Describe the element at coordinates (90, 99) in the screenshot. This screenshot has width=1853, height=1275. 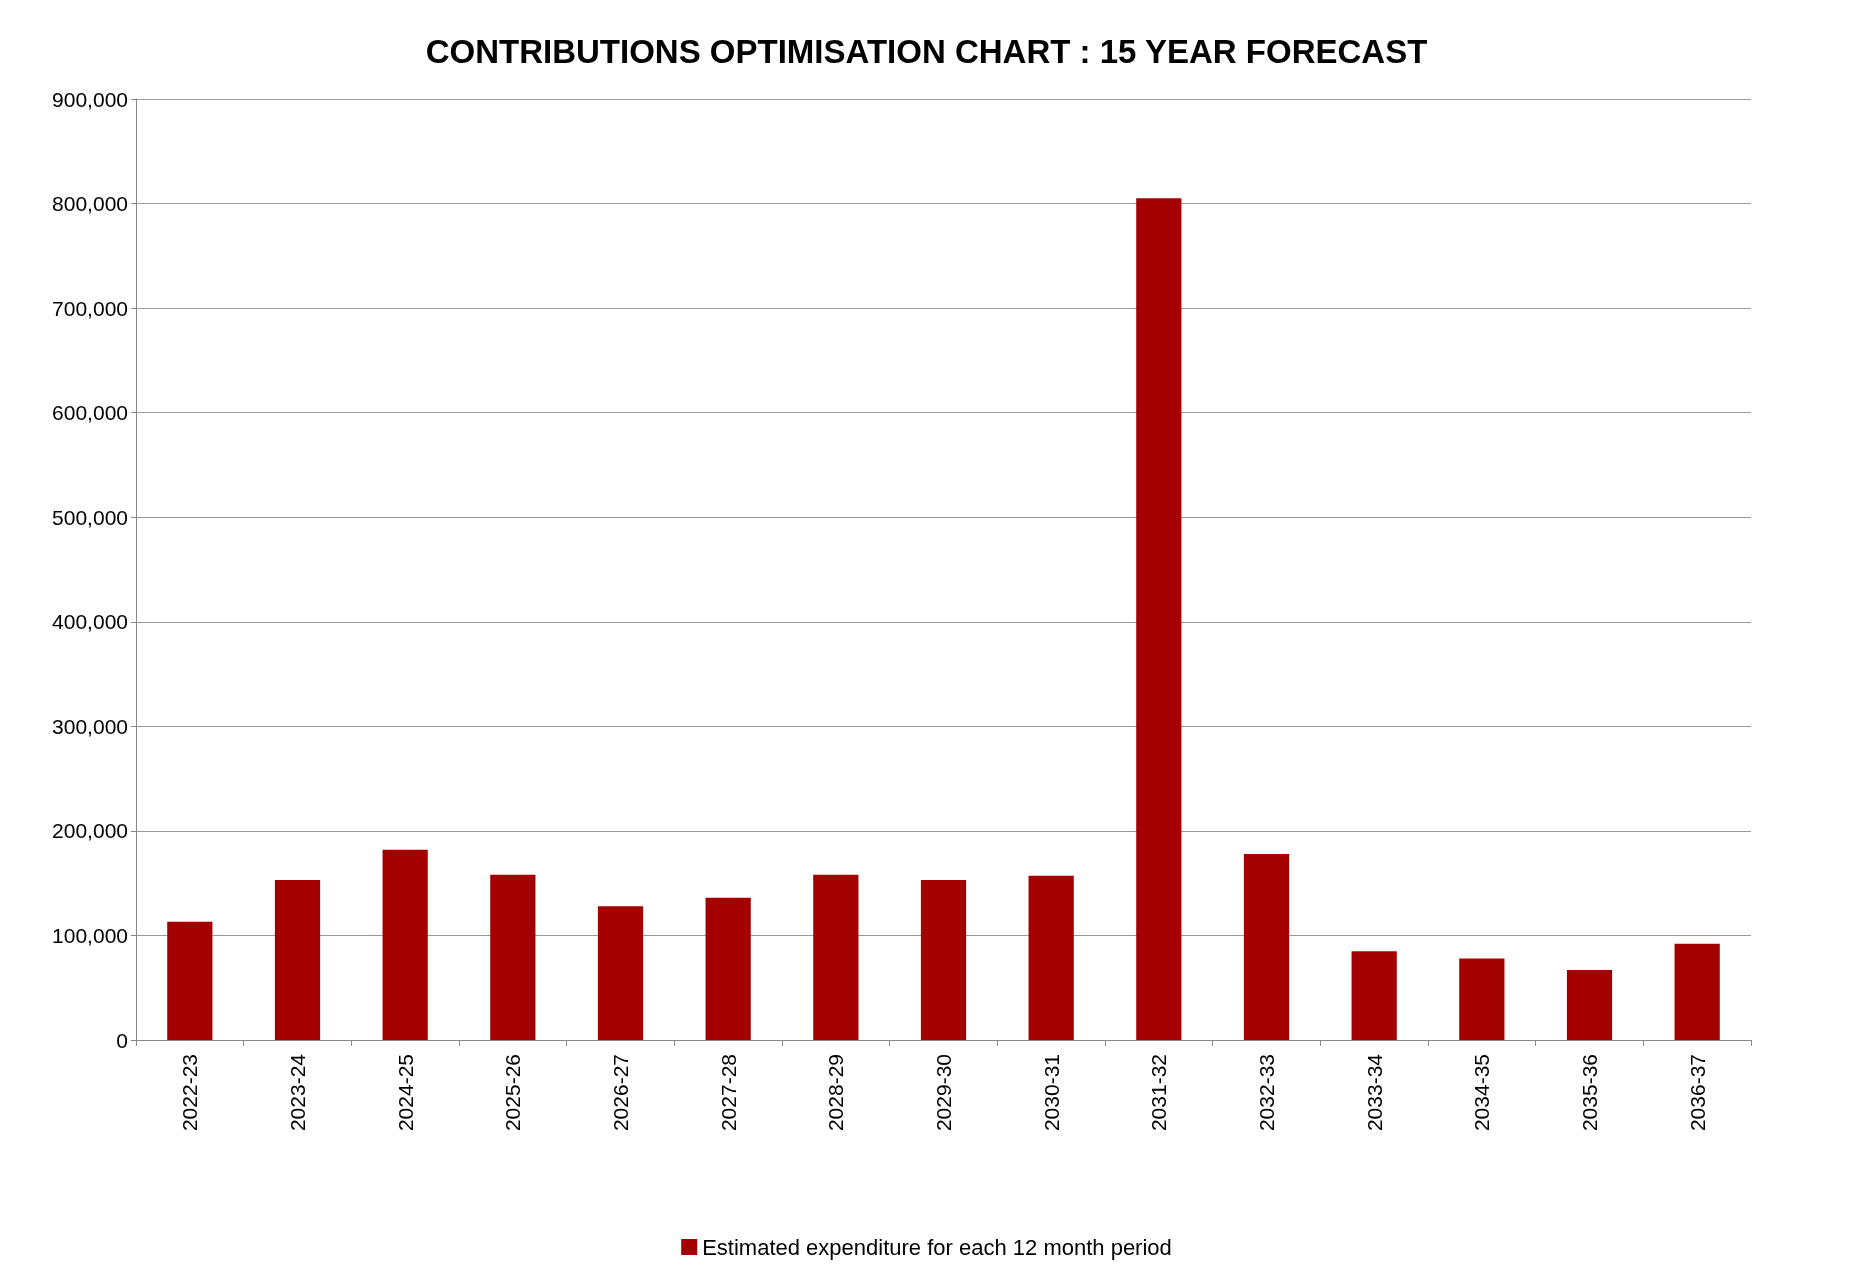
I see `y-tick-label: 900,000` at that location.